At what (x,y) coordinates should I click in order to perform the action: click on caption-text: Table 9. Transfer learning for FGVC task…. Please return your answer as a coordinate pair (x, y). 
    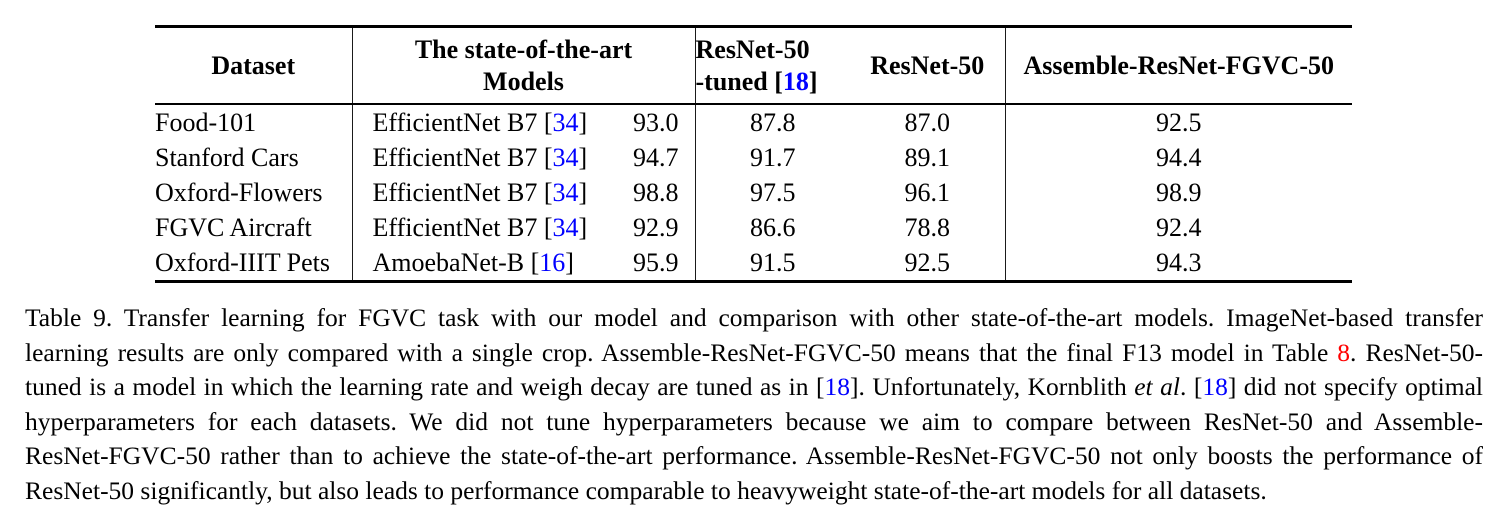
    Looking at the image, I should click on (754, 317).